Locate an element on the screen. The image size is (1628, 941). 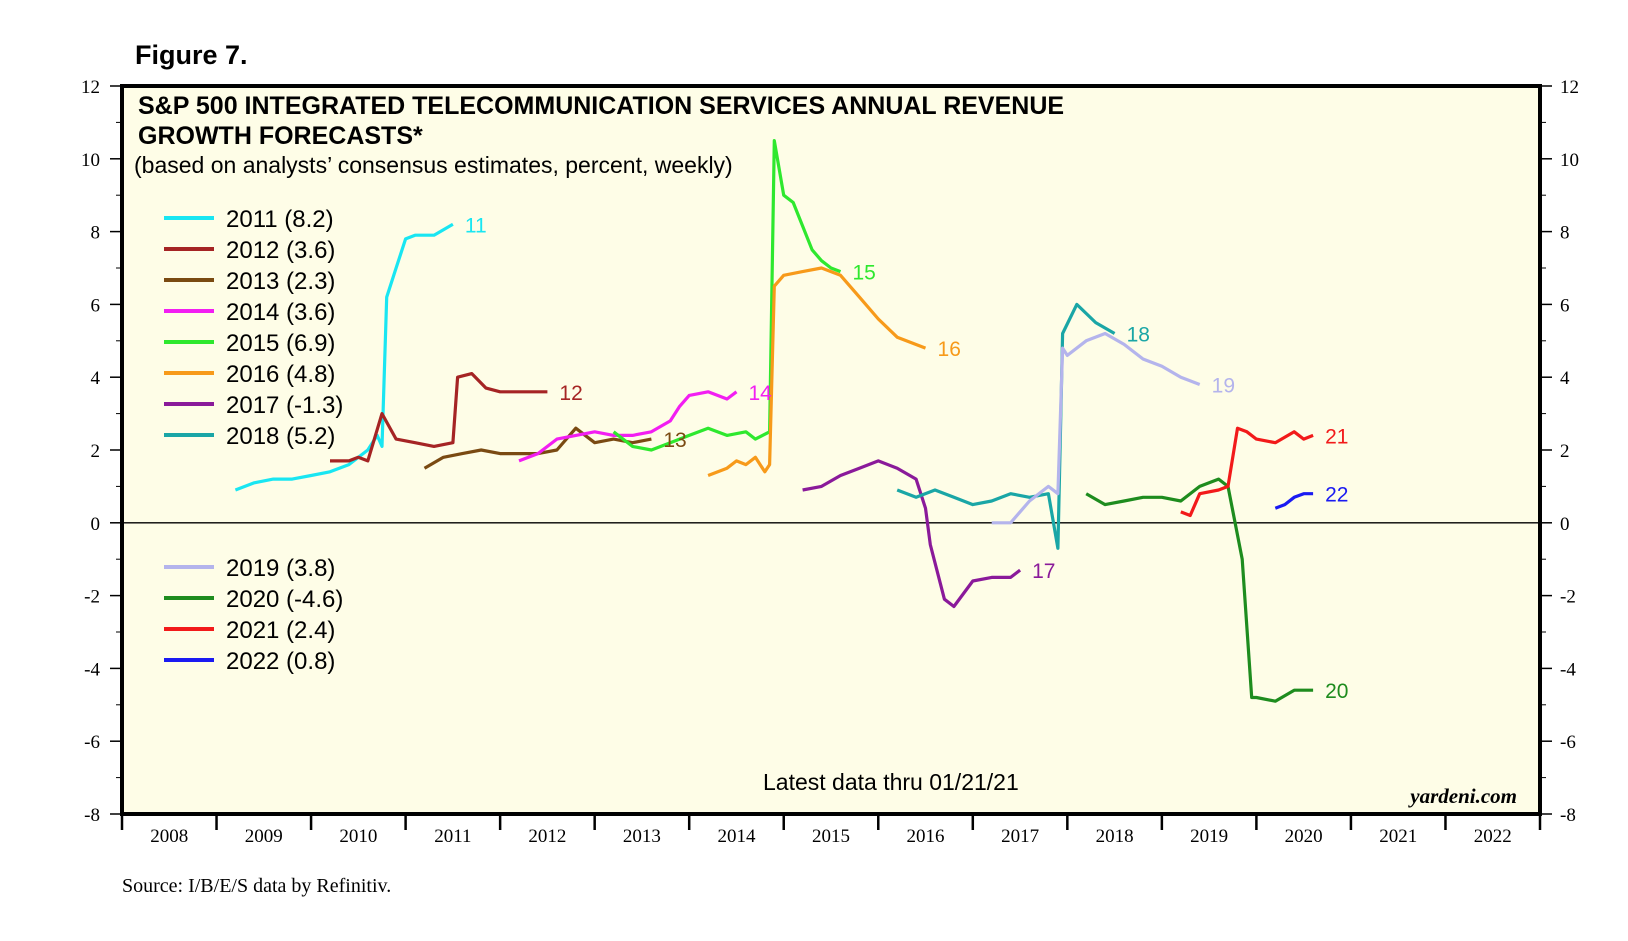
y-tick-label-left: -2 is located at coordinates (92, 597).